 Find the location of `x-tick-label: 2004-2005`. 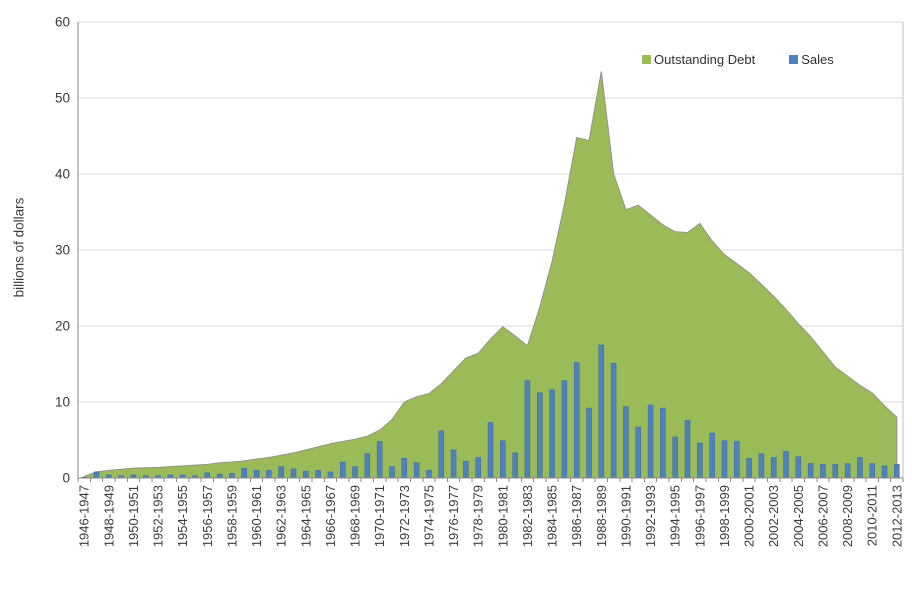

x-tick-label: 2004-2005 is located at coordinates (798, 516).